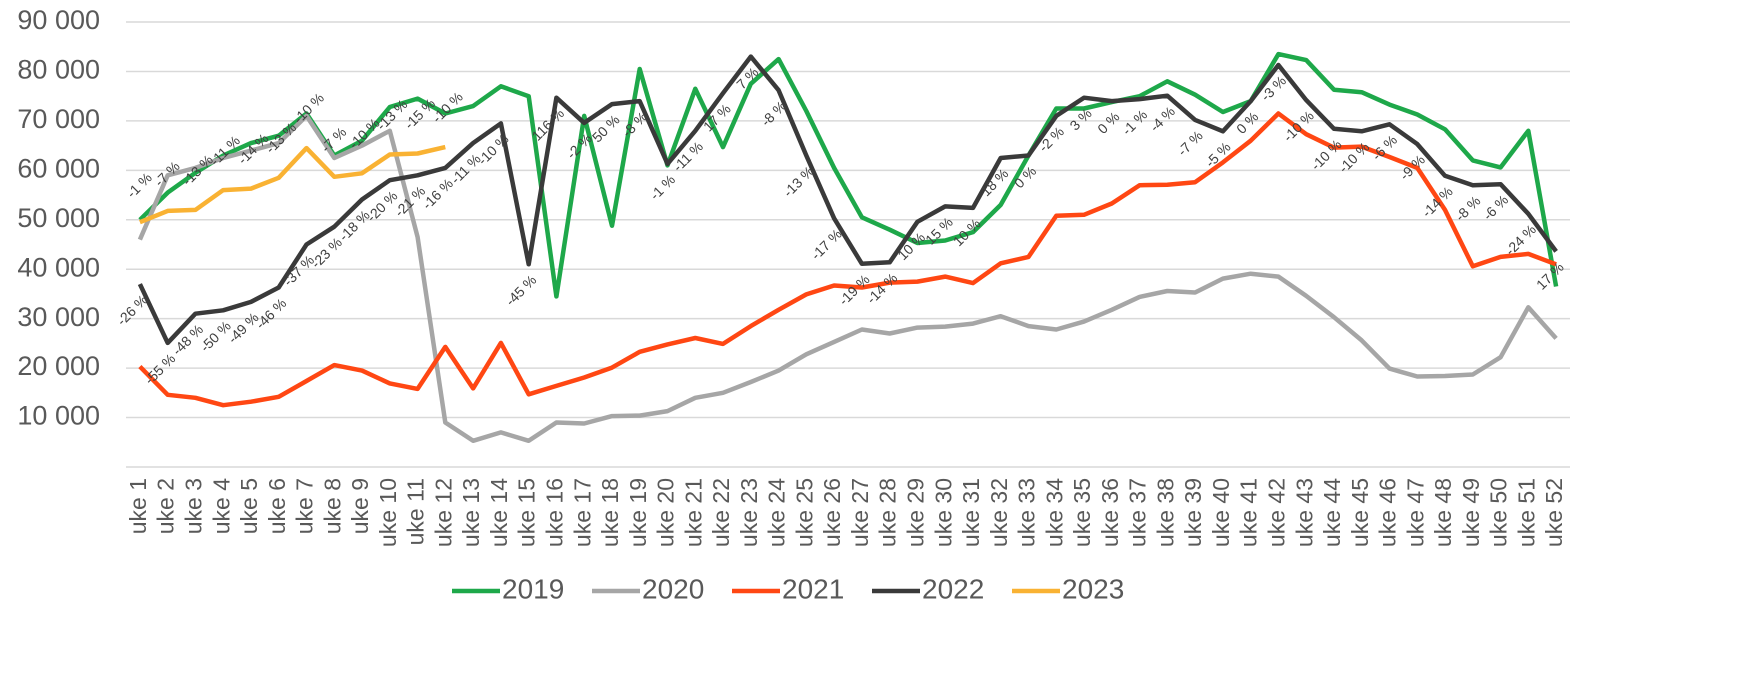  Describe the element at coordinates (277, 506) in the screenshot. I see `x-tick-label: uke 6` at that location.